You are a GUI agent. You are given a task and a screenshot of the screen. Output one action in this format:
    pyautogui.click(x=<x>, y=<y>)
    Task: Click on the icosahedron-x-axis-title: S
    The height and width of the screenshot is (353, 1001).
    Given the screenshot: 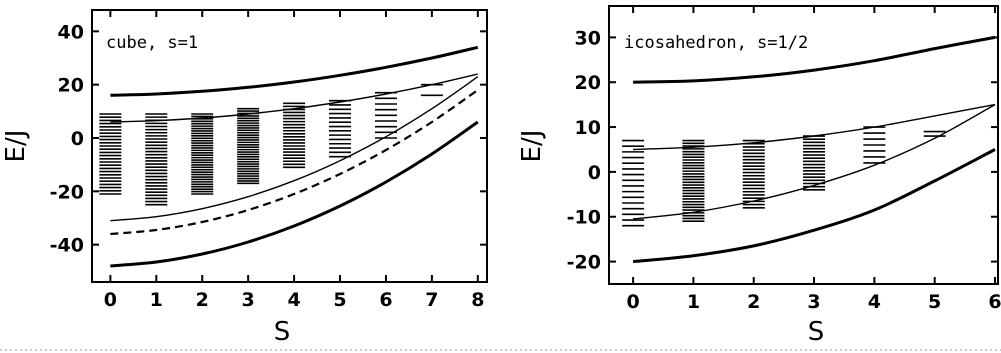 What is the action you would take?
    pyautogui.click(x=816, y=332)
    